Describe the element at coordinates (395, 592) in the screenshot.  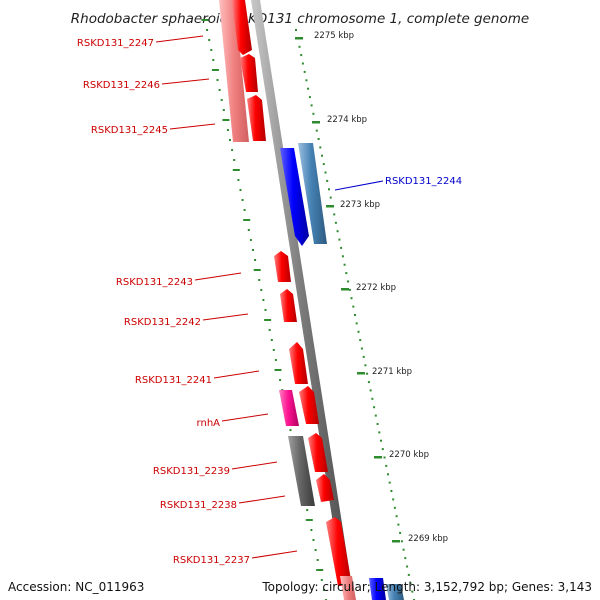
I see `gene-feature-steel-bottom` at that location.